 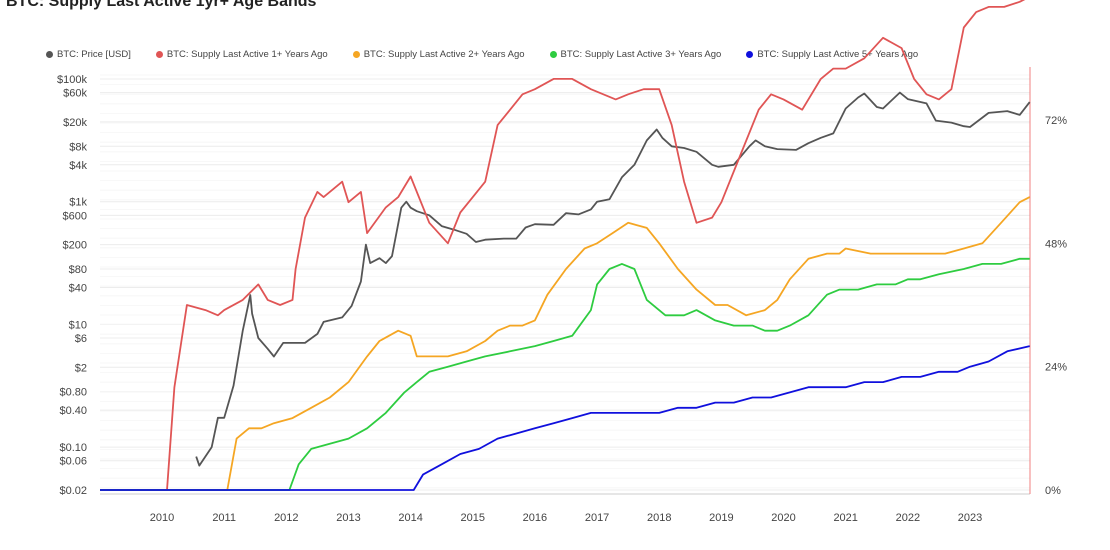 What do you see at coordinates (81, 368) in the screenshot?
I see `y-left-tick-label: $2` at bounding box center [81, 368].